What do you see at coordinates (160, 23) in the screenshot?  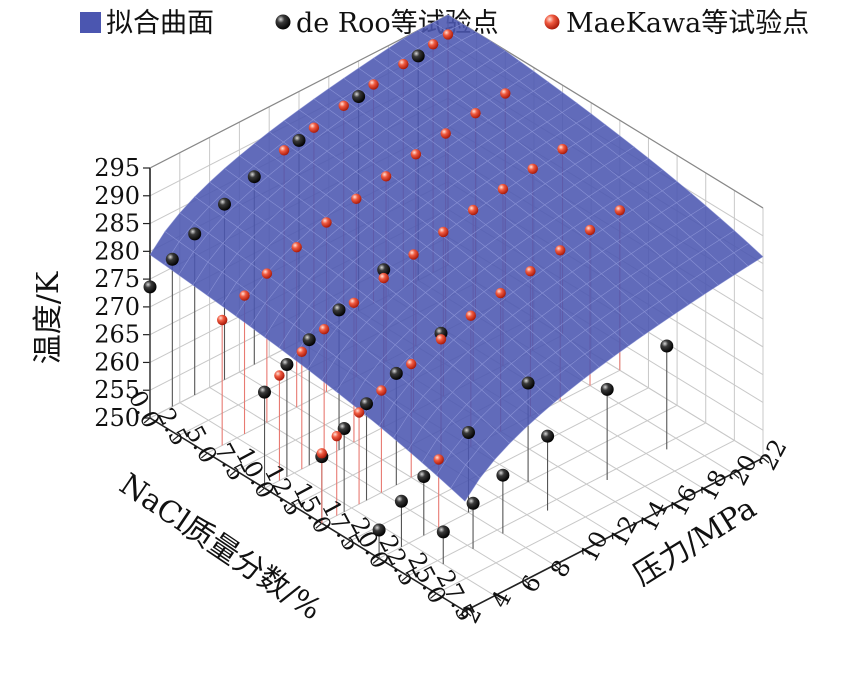 I see `legend-surface-label: 拟合曲面` at bounding box center [160, 23].